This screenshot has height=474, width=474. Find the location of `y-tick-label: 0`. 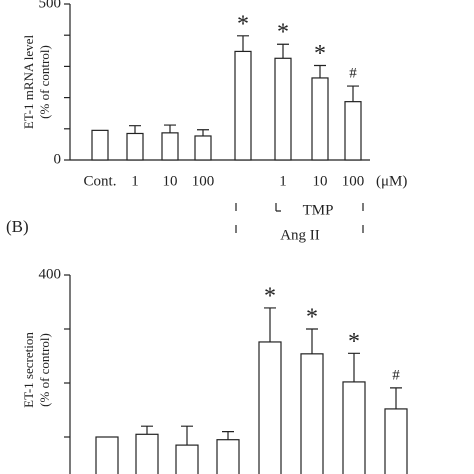

y-tick-label: 0 is located at coordinates (58, 159).